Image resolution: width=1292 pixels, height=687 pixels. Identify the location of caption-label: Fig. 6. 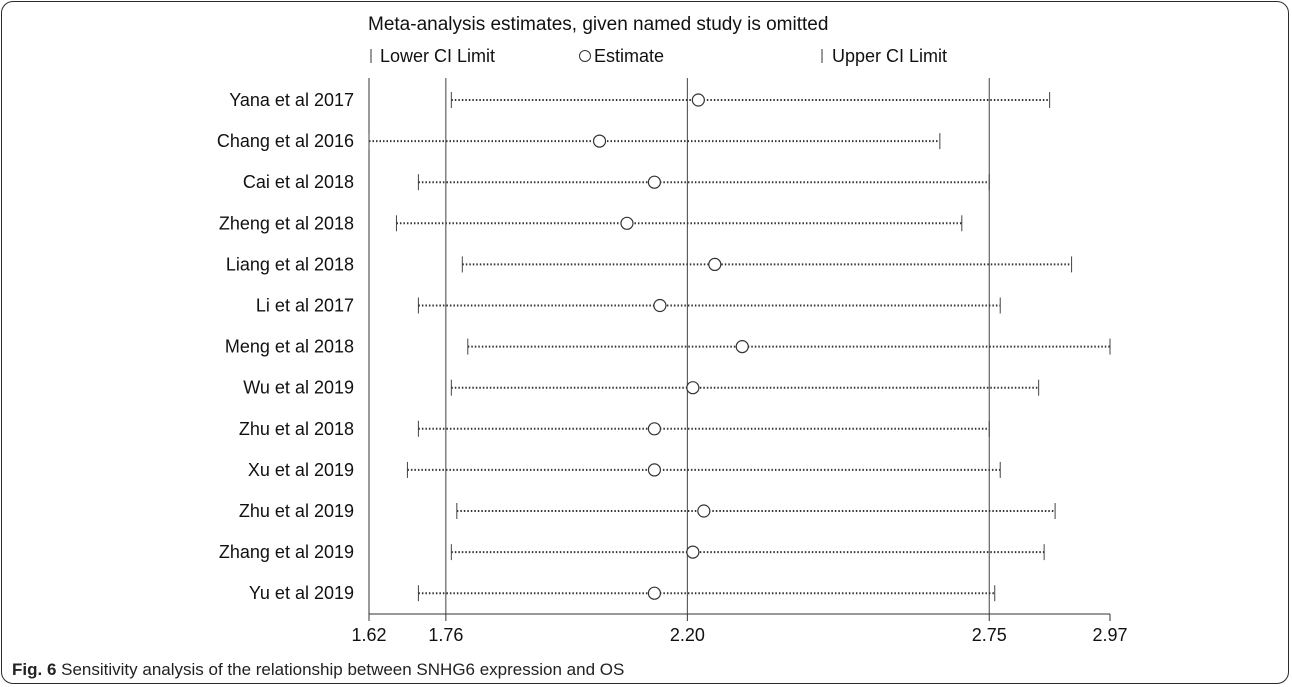
(34, 669).